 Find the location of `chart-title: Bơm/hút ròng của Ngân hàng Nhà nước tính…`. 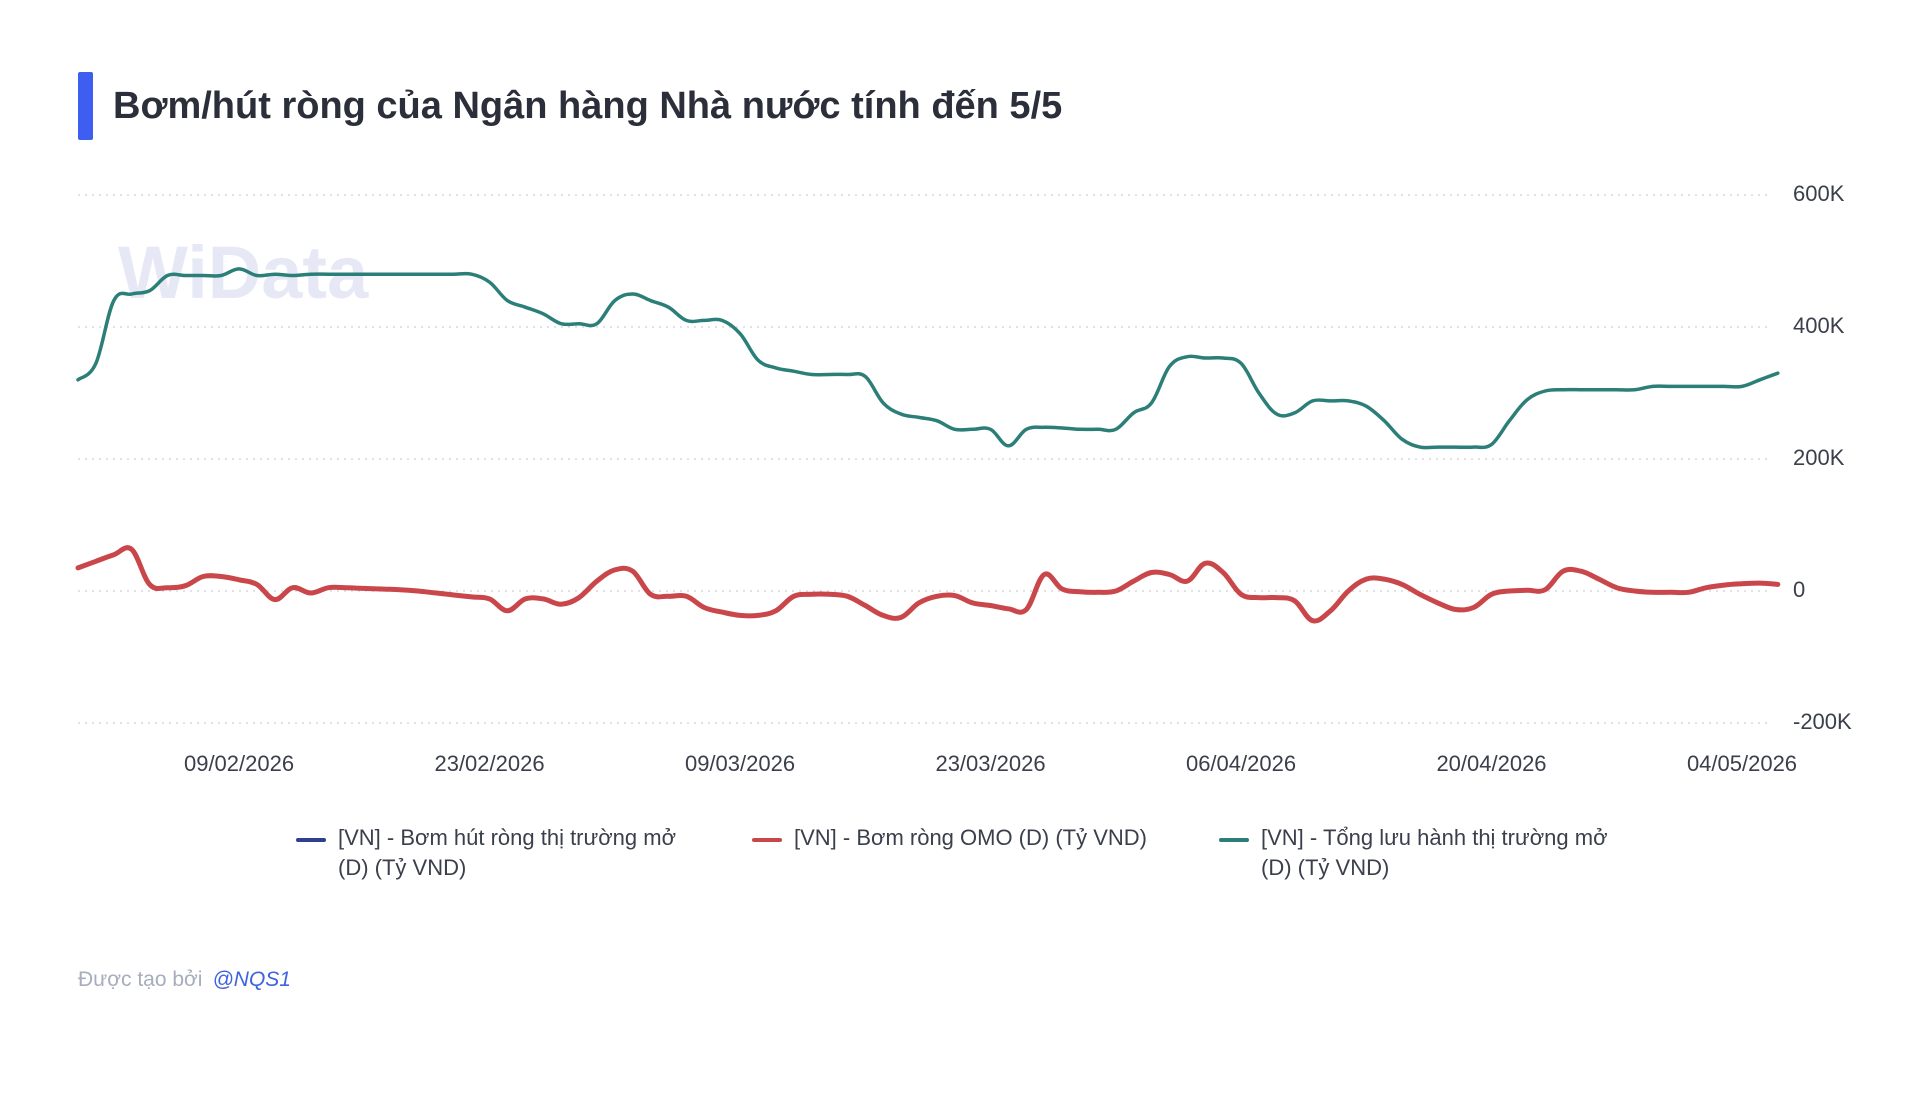

chart-title: Bơm/hút ròng của Ngân hàng Nhà nước tính… is located at coordinates (588, 105).